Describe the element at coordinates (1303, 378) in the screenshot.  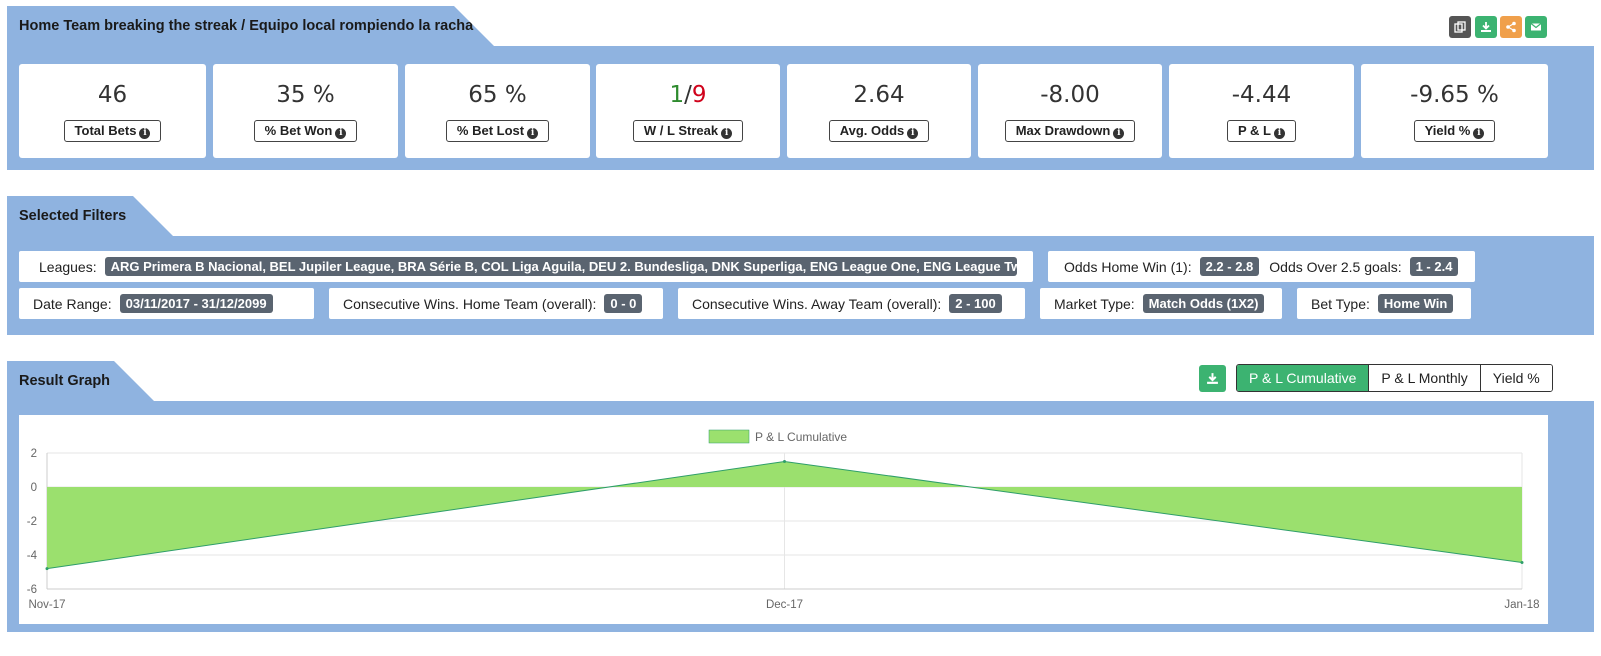
I see `tab-pl-cumulative: P & L Cumulative` at that location.